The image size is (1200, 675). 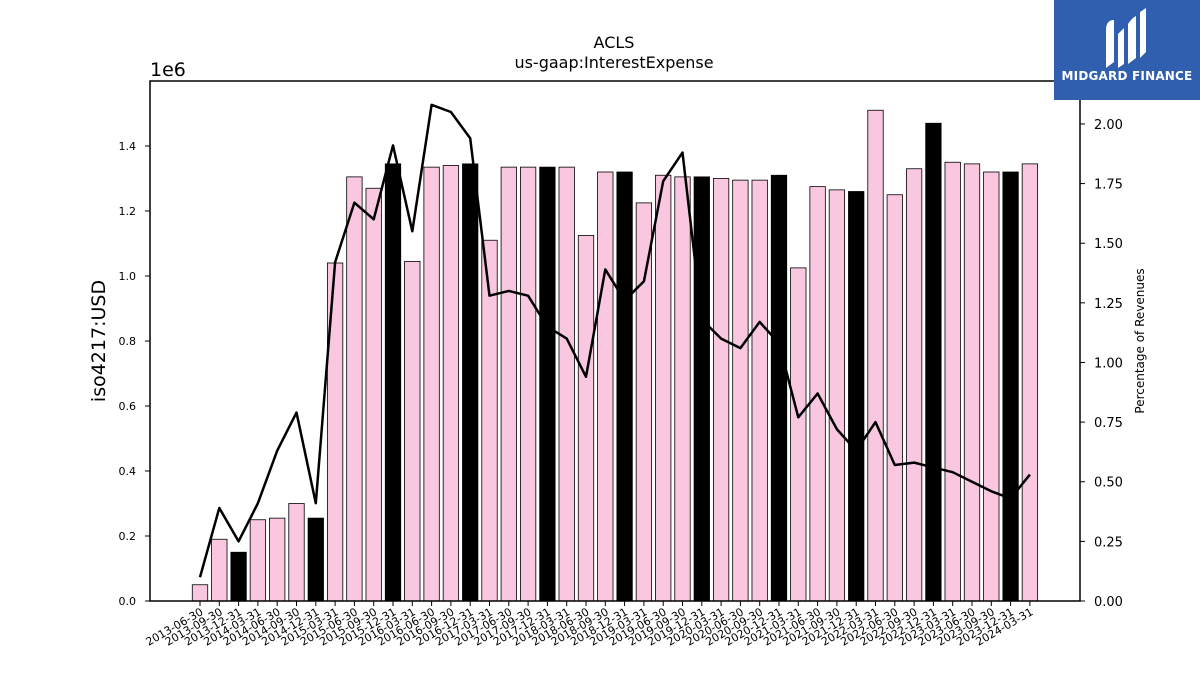 What do you see at coordinates (128, 341) in the screenshot?
I see `y-tick-label: 0.8` at bounding box center [128, 341].